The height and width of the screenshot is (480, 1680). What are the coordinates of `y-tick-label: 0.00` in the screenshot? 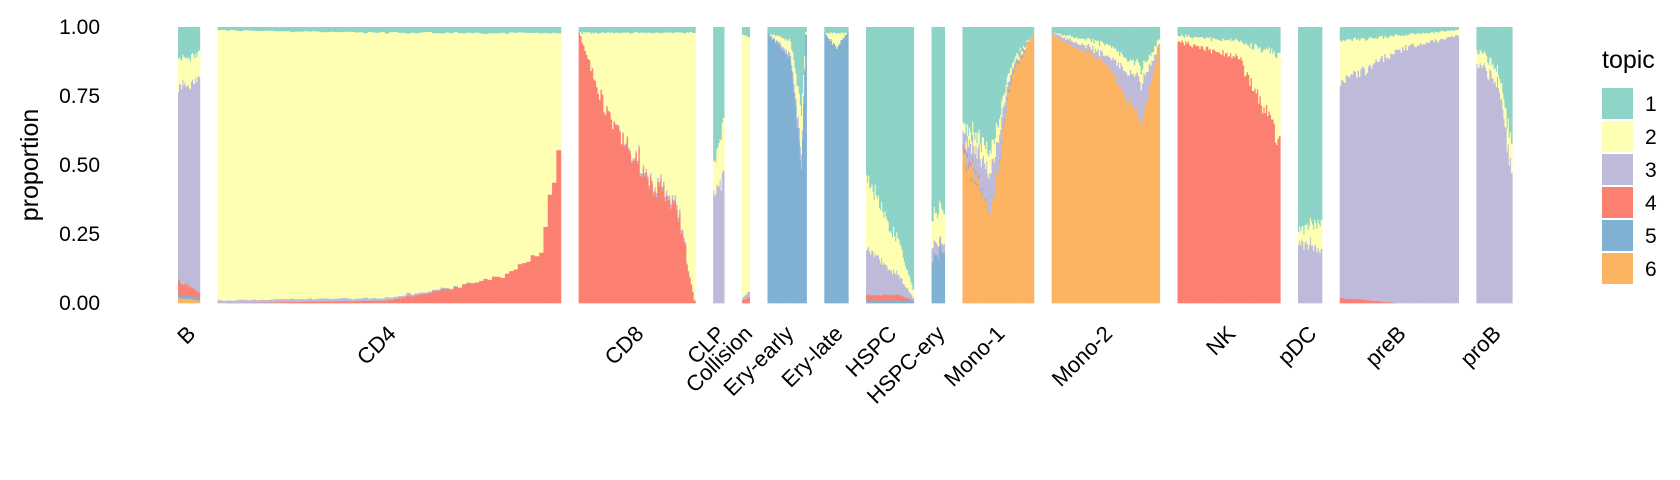 It's located at (79, 303).